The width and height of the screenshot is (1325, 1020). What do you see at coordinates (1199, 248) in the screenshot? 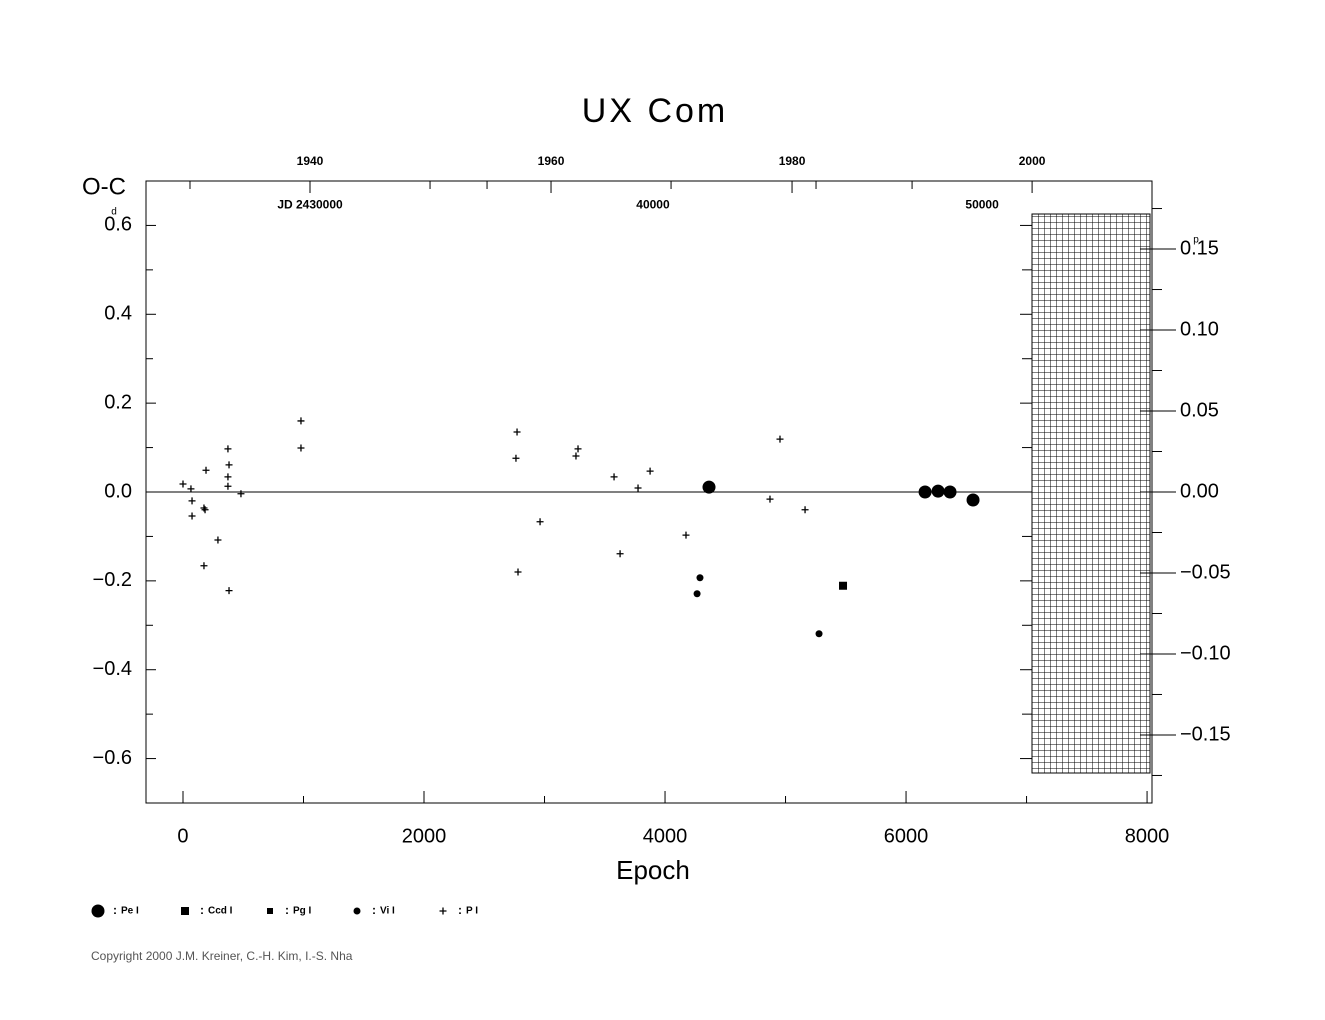
I see `y2-tick-label: 0.15` at bounding box center [1199, 248].